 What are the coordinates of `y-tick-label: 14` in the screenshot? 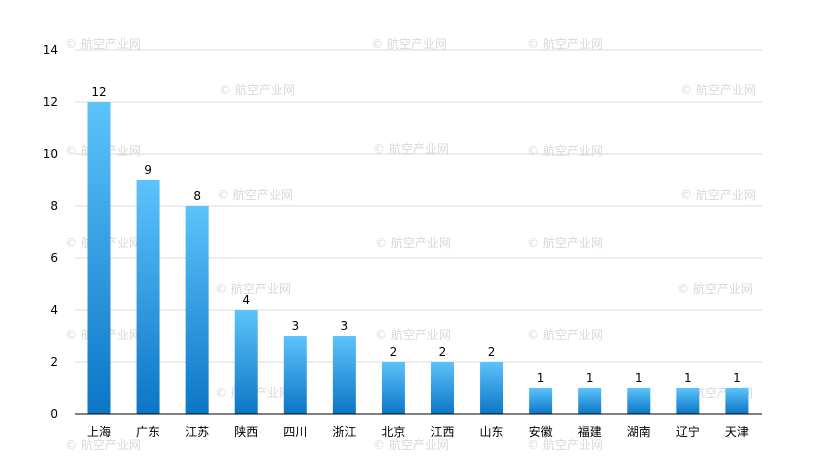 It's located at (50, 50).